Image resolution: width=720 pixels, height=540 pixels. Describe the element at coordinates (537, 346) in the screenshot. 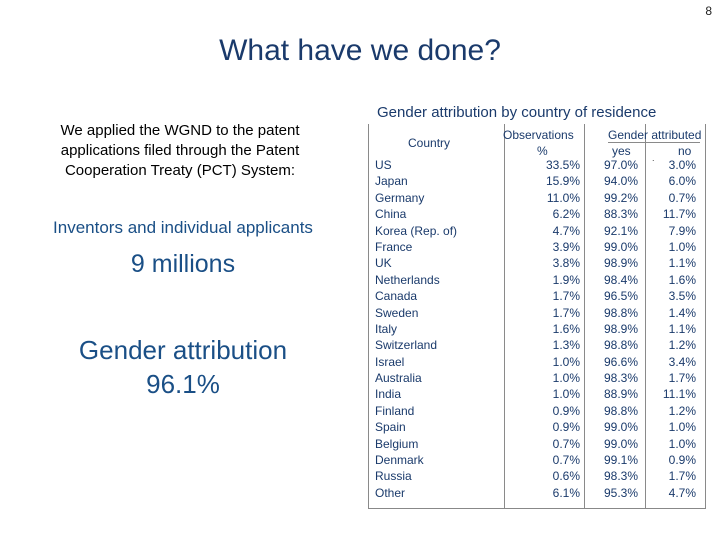

I see `table-row: Switzerland 1.3% 98.8% 1.2%` at that location.